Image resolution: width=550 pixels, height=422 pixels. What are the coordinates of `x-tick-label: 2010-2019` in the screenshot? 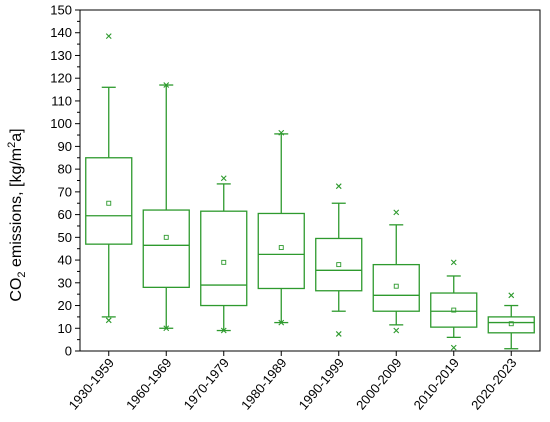 It's located at (436, 383).